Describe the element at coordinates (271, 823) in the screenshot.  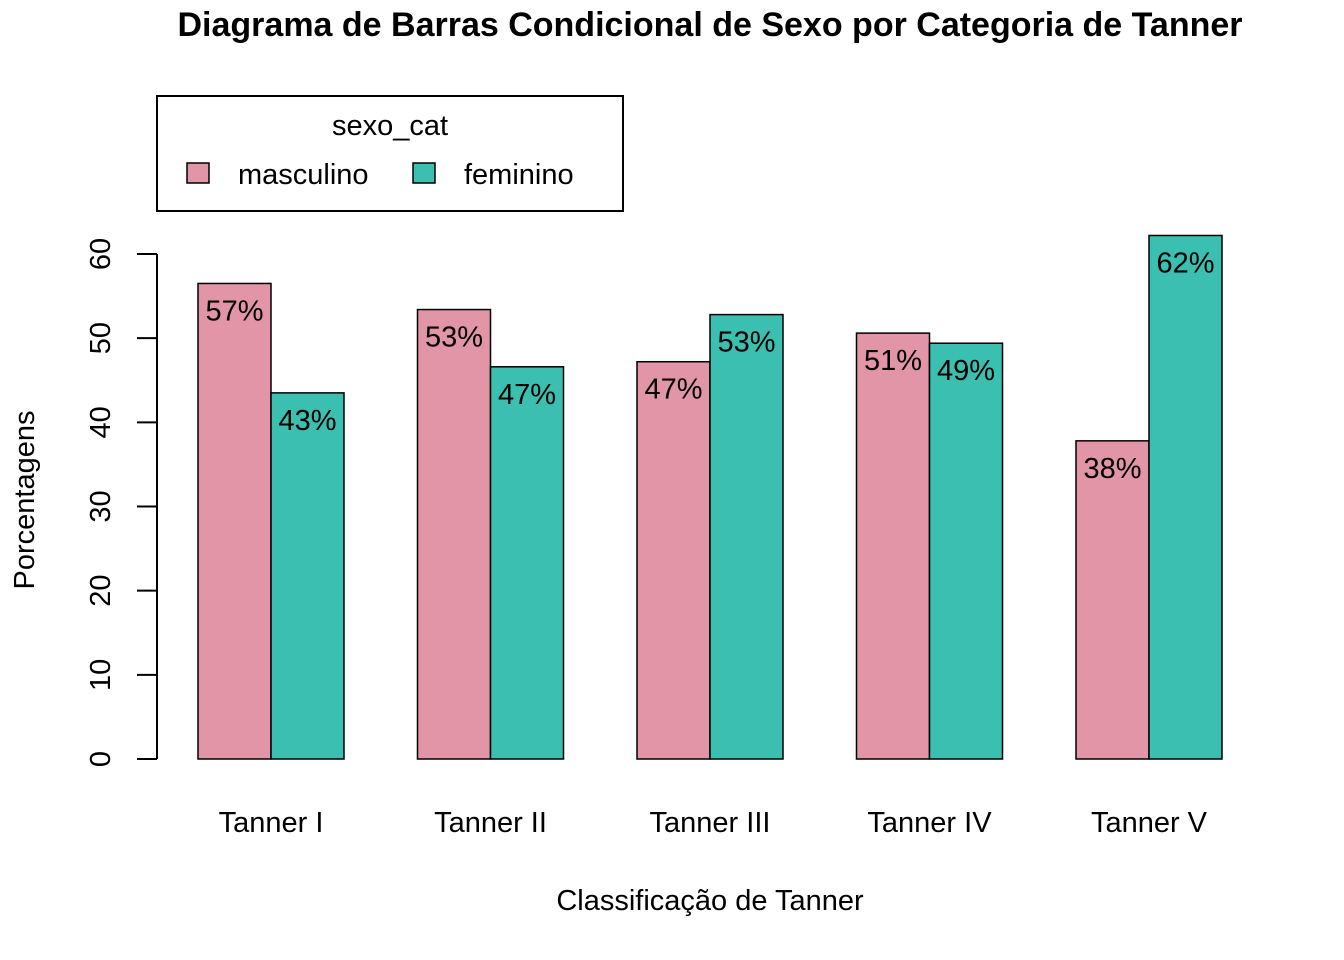
I see `x-tick-label: Tanner I` at that location.